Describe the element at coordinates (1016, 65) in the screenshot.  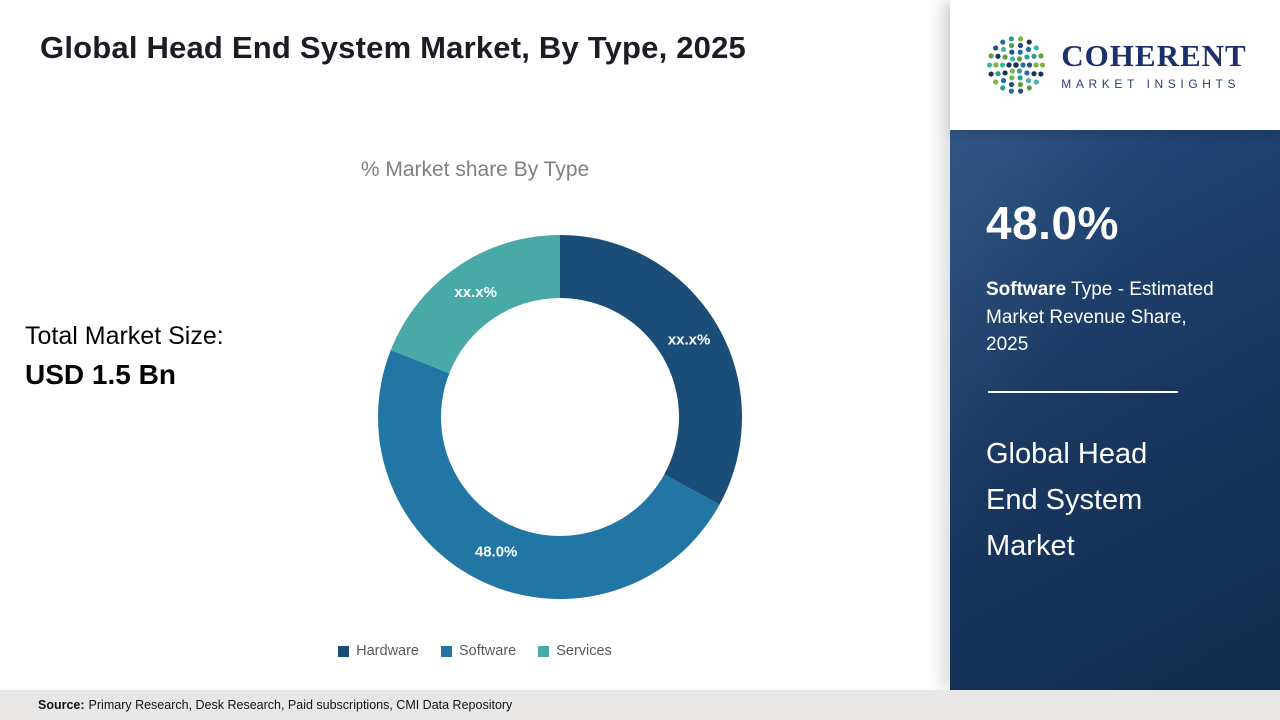
I see `dot-globe-icon` at that location.